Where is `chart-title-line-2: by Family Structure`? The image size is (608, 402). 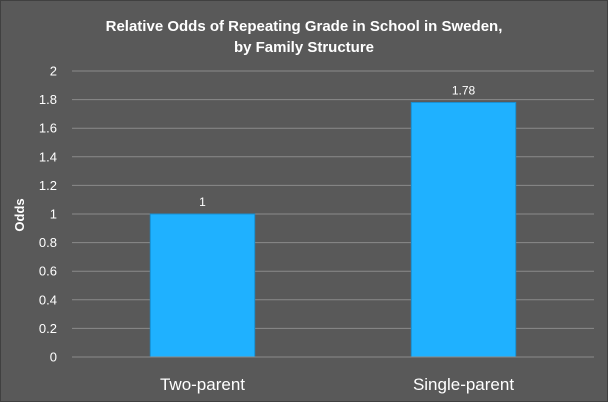
chart-title-line-2: by Family Structure is located at coordinates (304, 47).